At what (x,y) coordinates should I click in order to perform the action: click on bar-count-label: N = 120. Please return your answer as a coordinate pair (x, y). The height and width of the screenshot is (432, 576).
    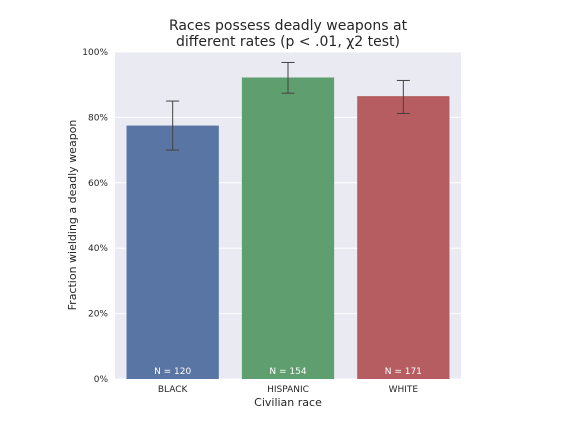
    Looking at the image, I should click on (172, 372).